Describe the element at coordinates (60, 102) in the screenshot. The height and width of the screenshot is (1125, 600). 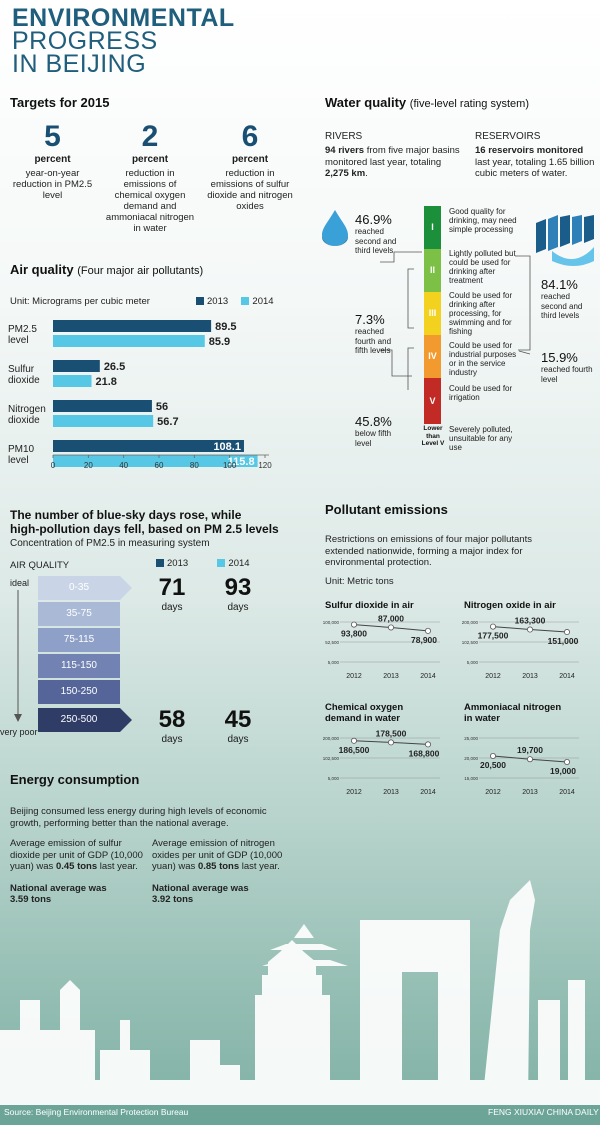
I see `targets-heading: Targets for 2015` at that location.